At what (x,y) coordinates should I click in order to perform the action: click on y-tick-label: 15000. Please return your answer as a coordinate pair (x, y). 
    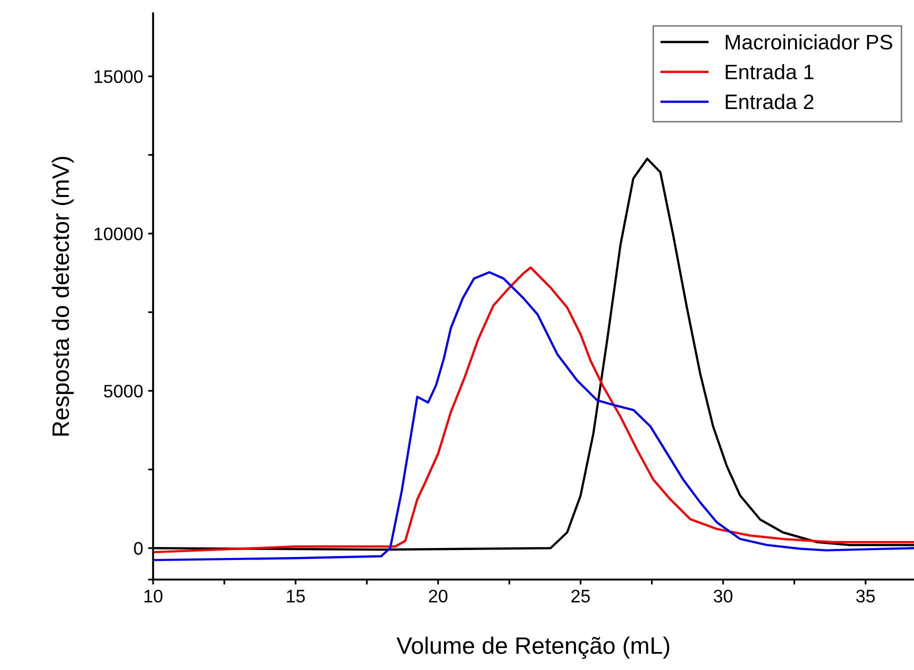
    Looking at the image, I should click on (118, 77).